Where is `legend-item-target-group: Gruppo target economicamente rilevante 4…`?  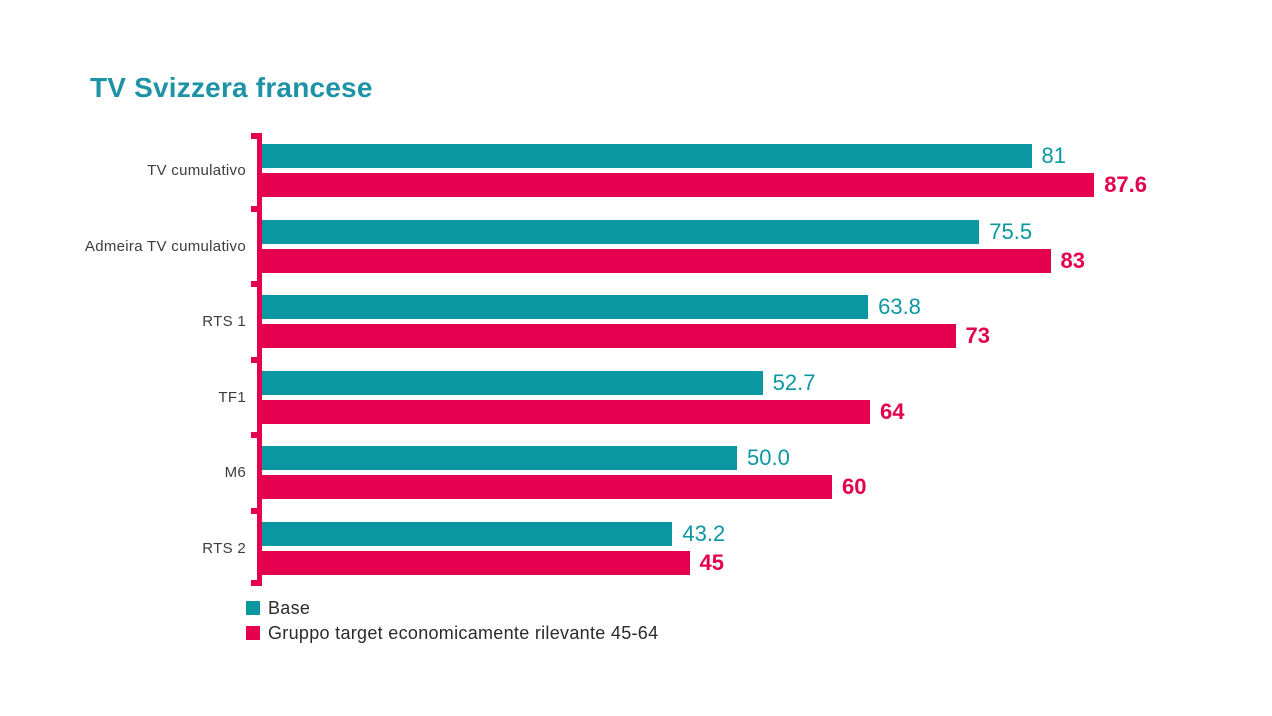
legend-item-target-group: Gruppo target economicamente rilevante 4… is located at coordinates (452, 633).